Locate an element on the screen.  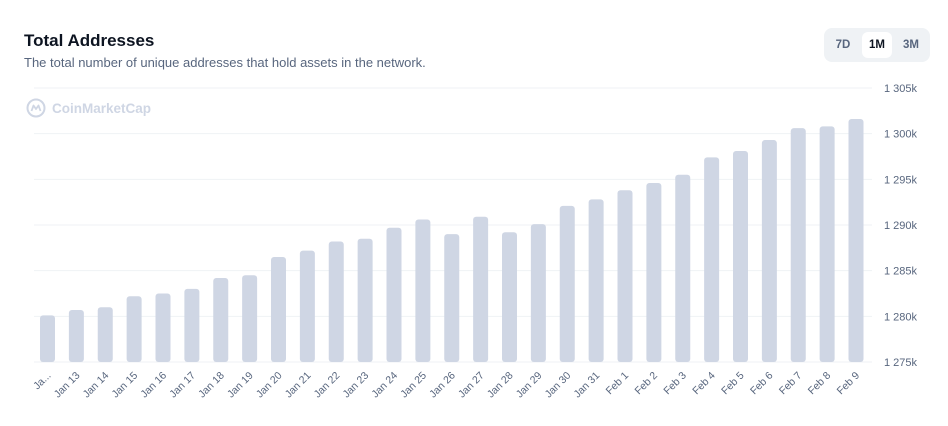
x-tick-label: Jan 30 is located at coordinates (558, 385).